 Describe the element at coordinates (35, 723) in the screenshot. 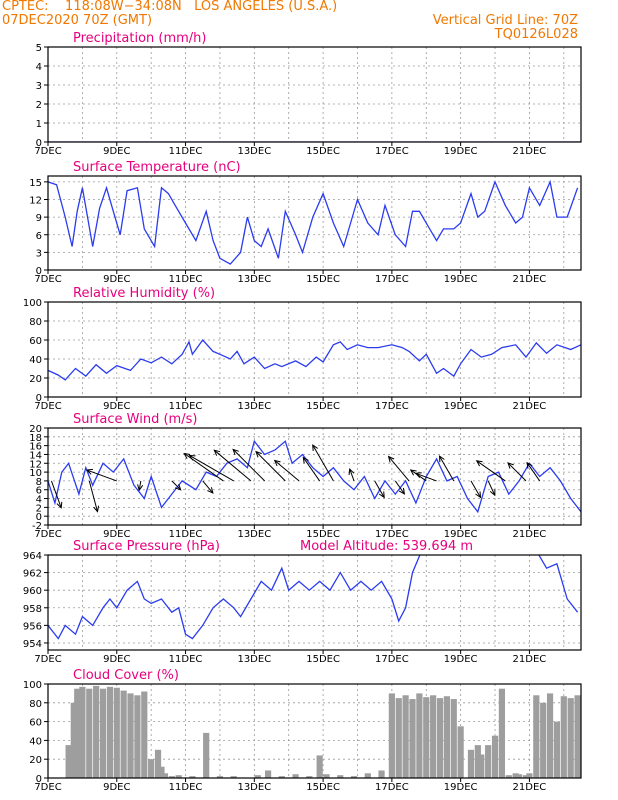

I see `y-tick-label: 60` at that location.